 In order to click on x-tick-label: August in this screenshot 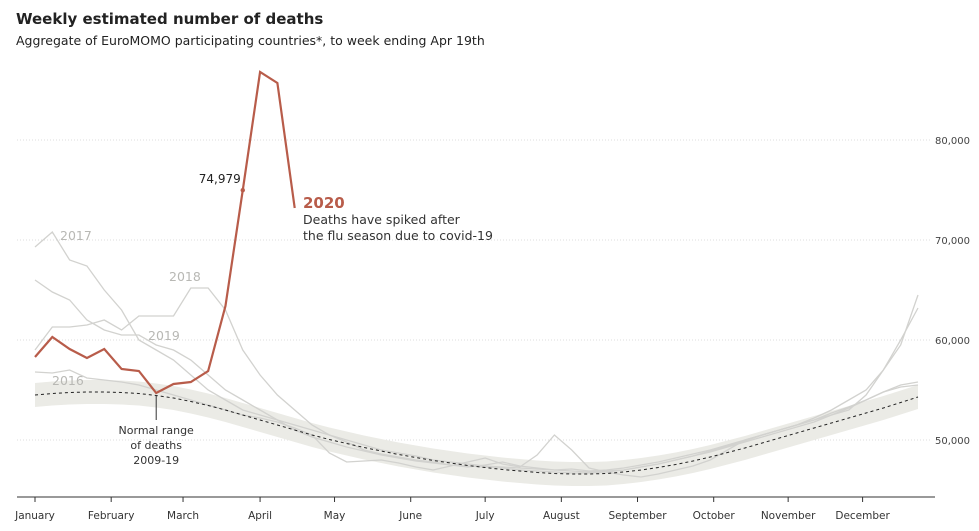, I will do `click(561, 516)`.